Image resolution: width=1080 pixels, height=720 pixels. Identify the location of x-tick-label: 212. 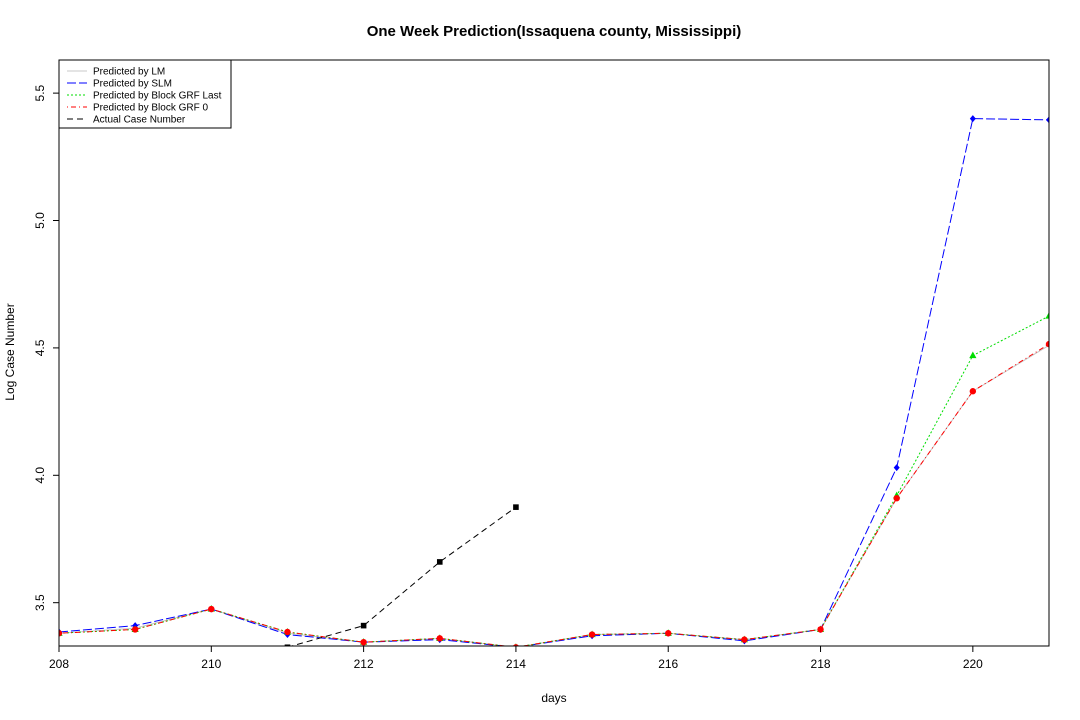
(364, 664).